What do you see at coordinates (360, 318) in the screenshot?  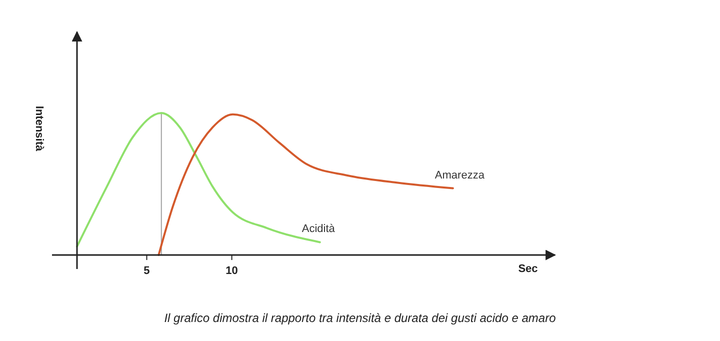 I see `text: Il grafico dimostra il rapporto tra intensità e durata dei gusti acido e amaro` at bounding box center [360, 318].